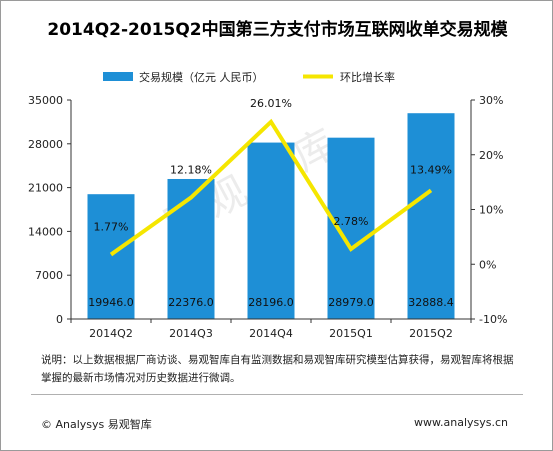 The width and height of the screenshot is (553, 451). Describe the element at coordinates (111, 333) in the screenshot. I see `x-tick-label: 2014Q2` at that location.